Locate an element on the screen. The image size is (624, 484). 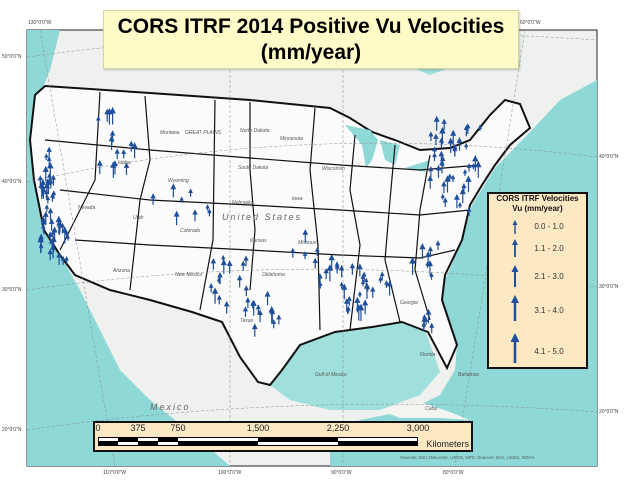
lon-label: 100°0'0"W is located at coordinates (230, 473).